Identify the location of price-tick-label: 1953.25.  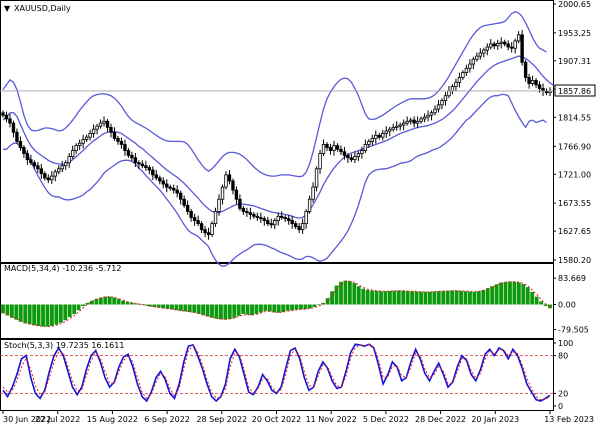
(574, 33).